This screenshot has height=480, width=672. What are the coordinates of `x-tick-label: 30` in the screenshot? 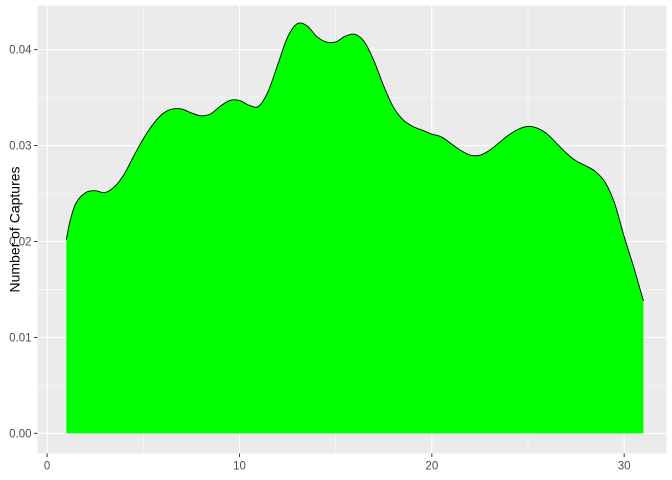 It's located at (624, 467).